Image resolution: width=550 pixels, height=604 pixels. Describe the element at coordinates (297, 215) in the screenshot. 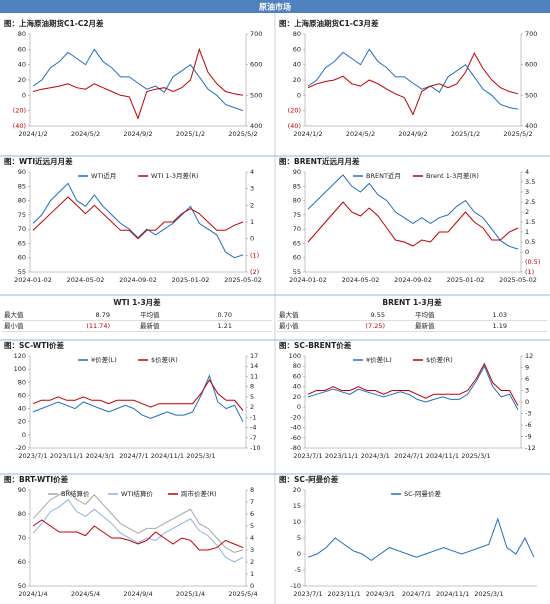

I see `y-tick-label: 75` at that location.